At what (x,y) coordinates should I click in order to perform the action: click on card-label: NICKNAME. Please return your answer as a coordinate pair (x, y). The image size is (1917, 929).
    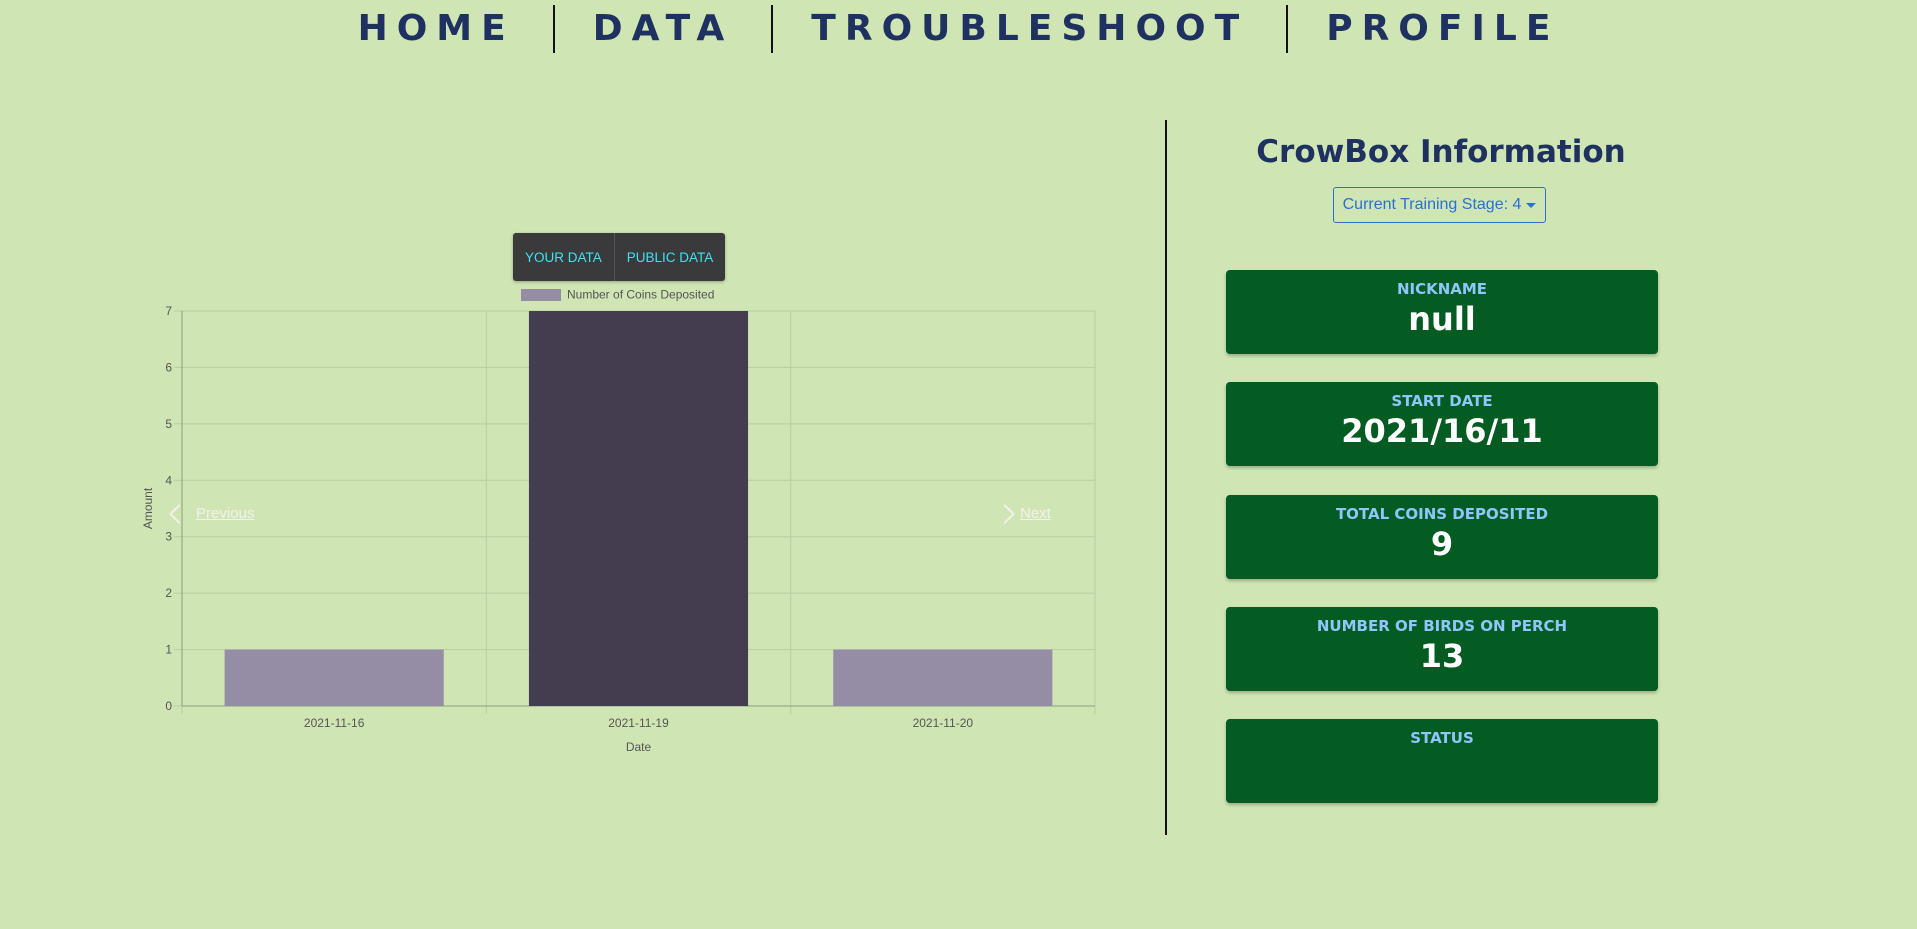
    Looking at the image, I should click on (1442, 289).